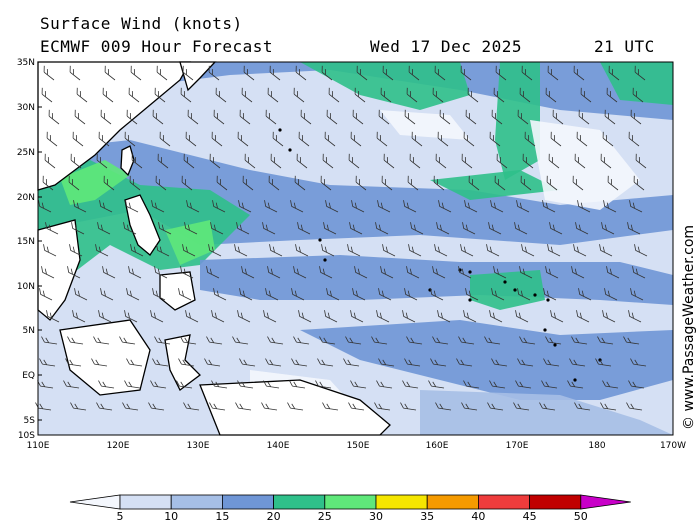  I want to click on longitude-label: 160E, so click(437, 446).